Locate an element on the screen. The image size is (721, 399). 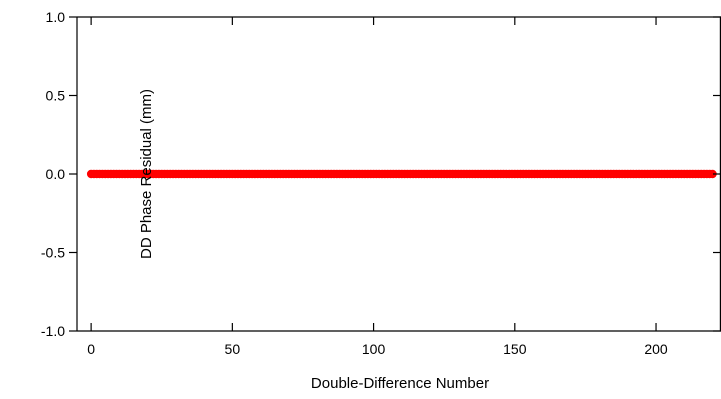
y-tick-label: -0.5 is located at coordinates (53, 253).